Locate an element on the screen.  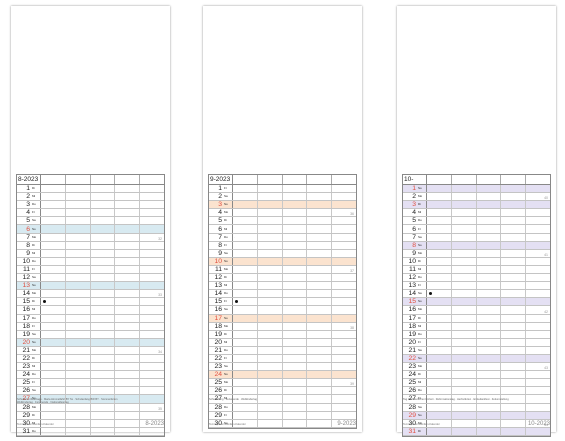
grid-header: 8-2023 is located at coordinates (90, 180).